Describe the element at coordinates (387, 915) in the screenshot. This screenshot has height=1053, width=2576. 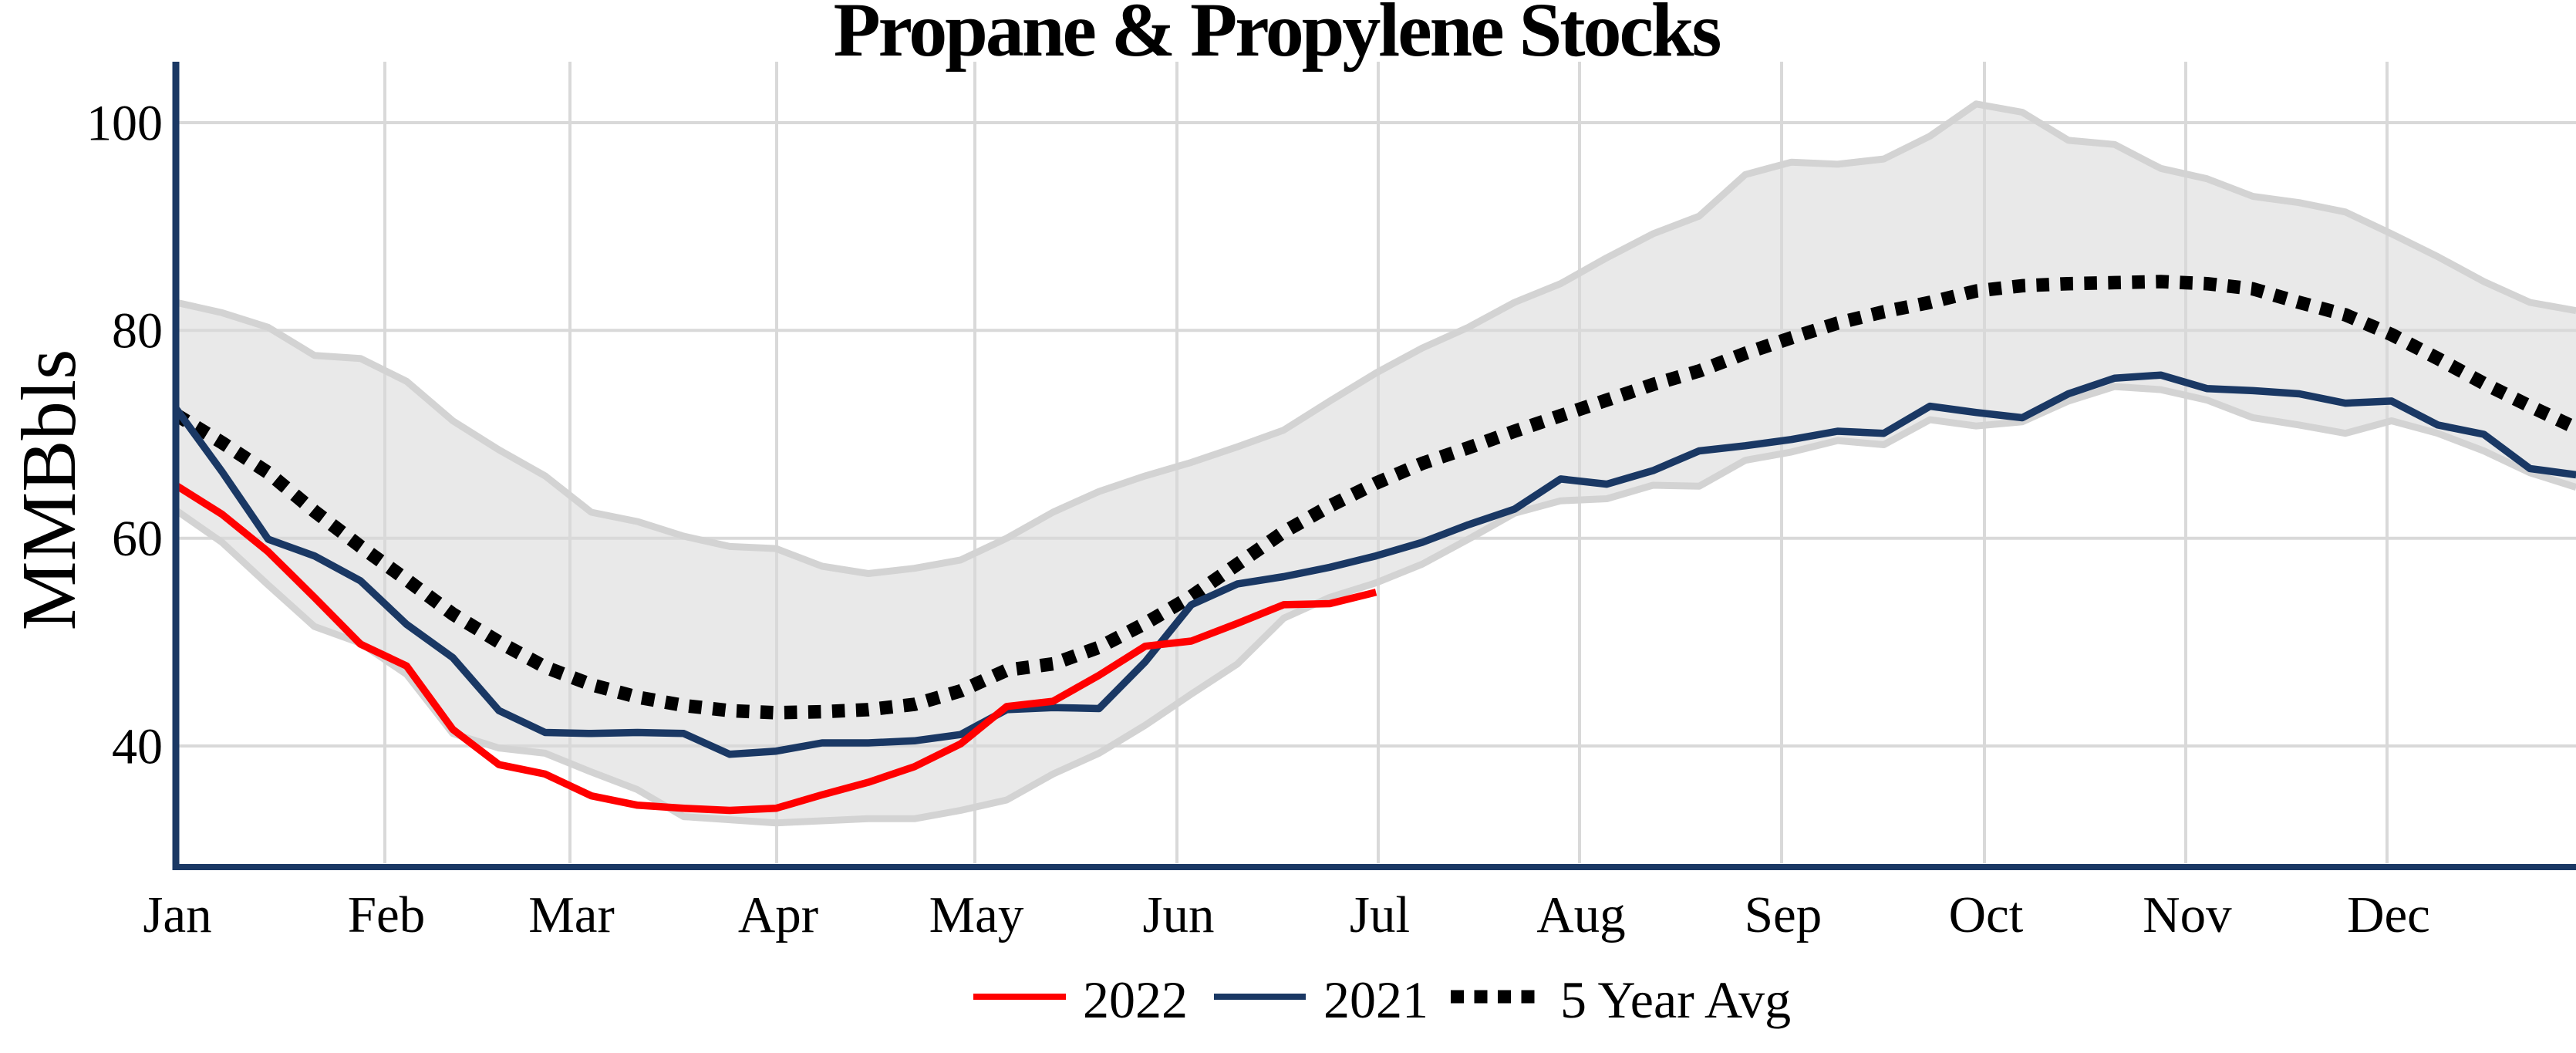
I see `svg-text: Feb` at that location.